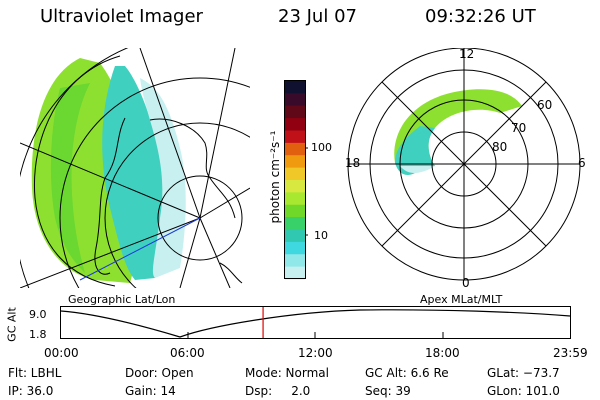 The image size is (600, 400). Describe the element at coordinates (523, 391) in the screenshot. I see `info-glon: GLon: 101.0` at that location.